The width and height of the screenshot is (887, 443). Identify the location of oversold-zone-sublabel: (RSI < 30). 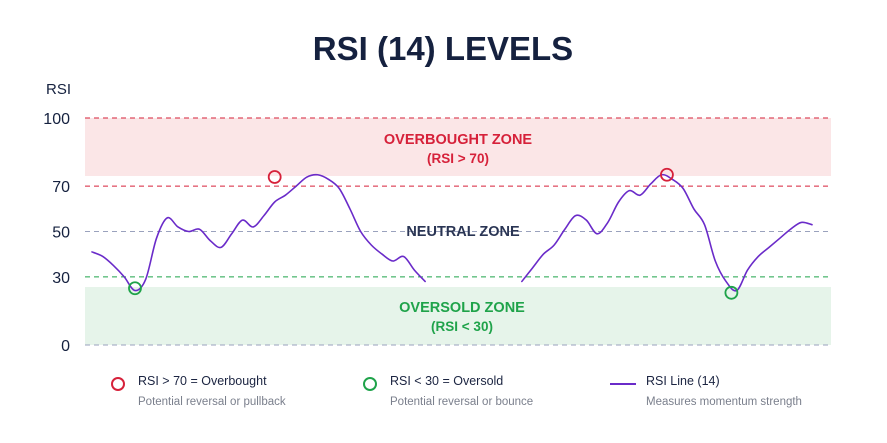
(462, 326).